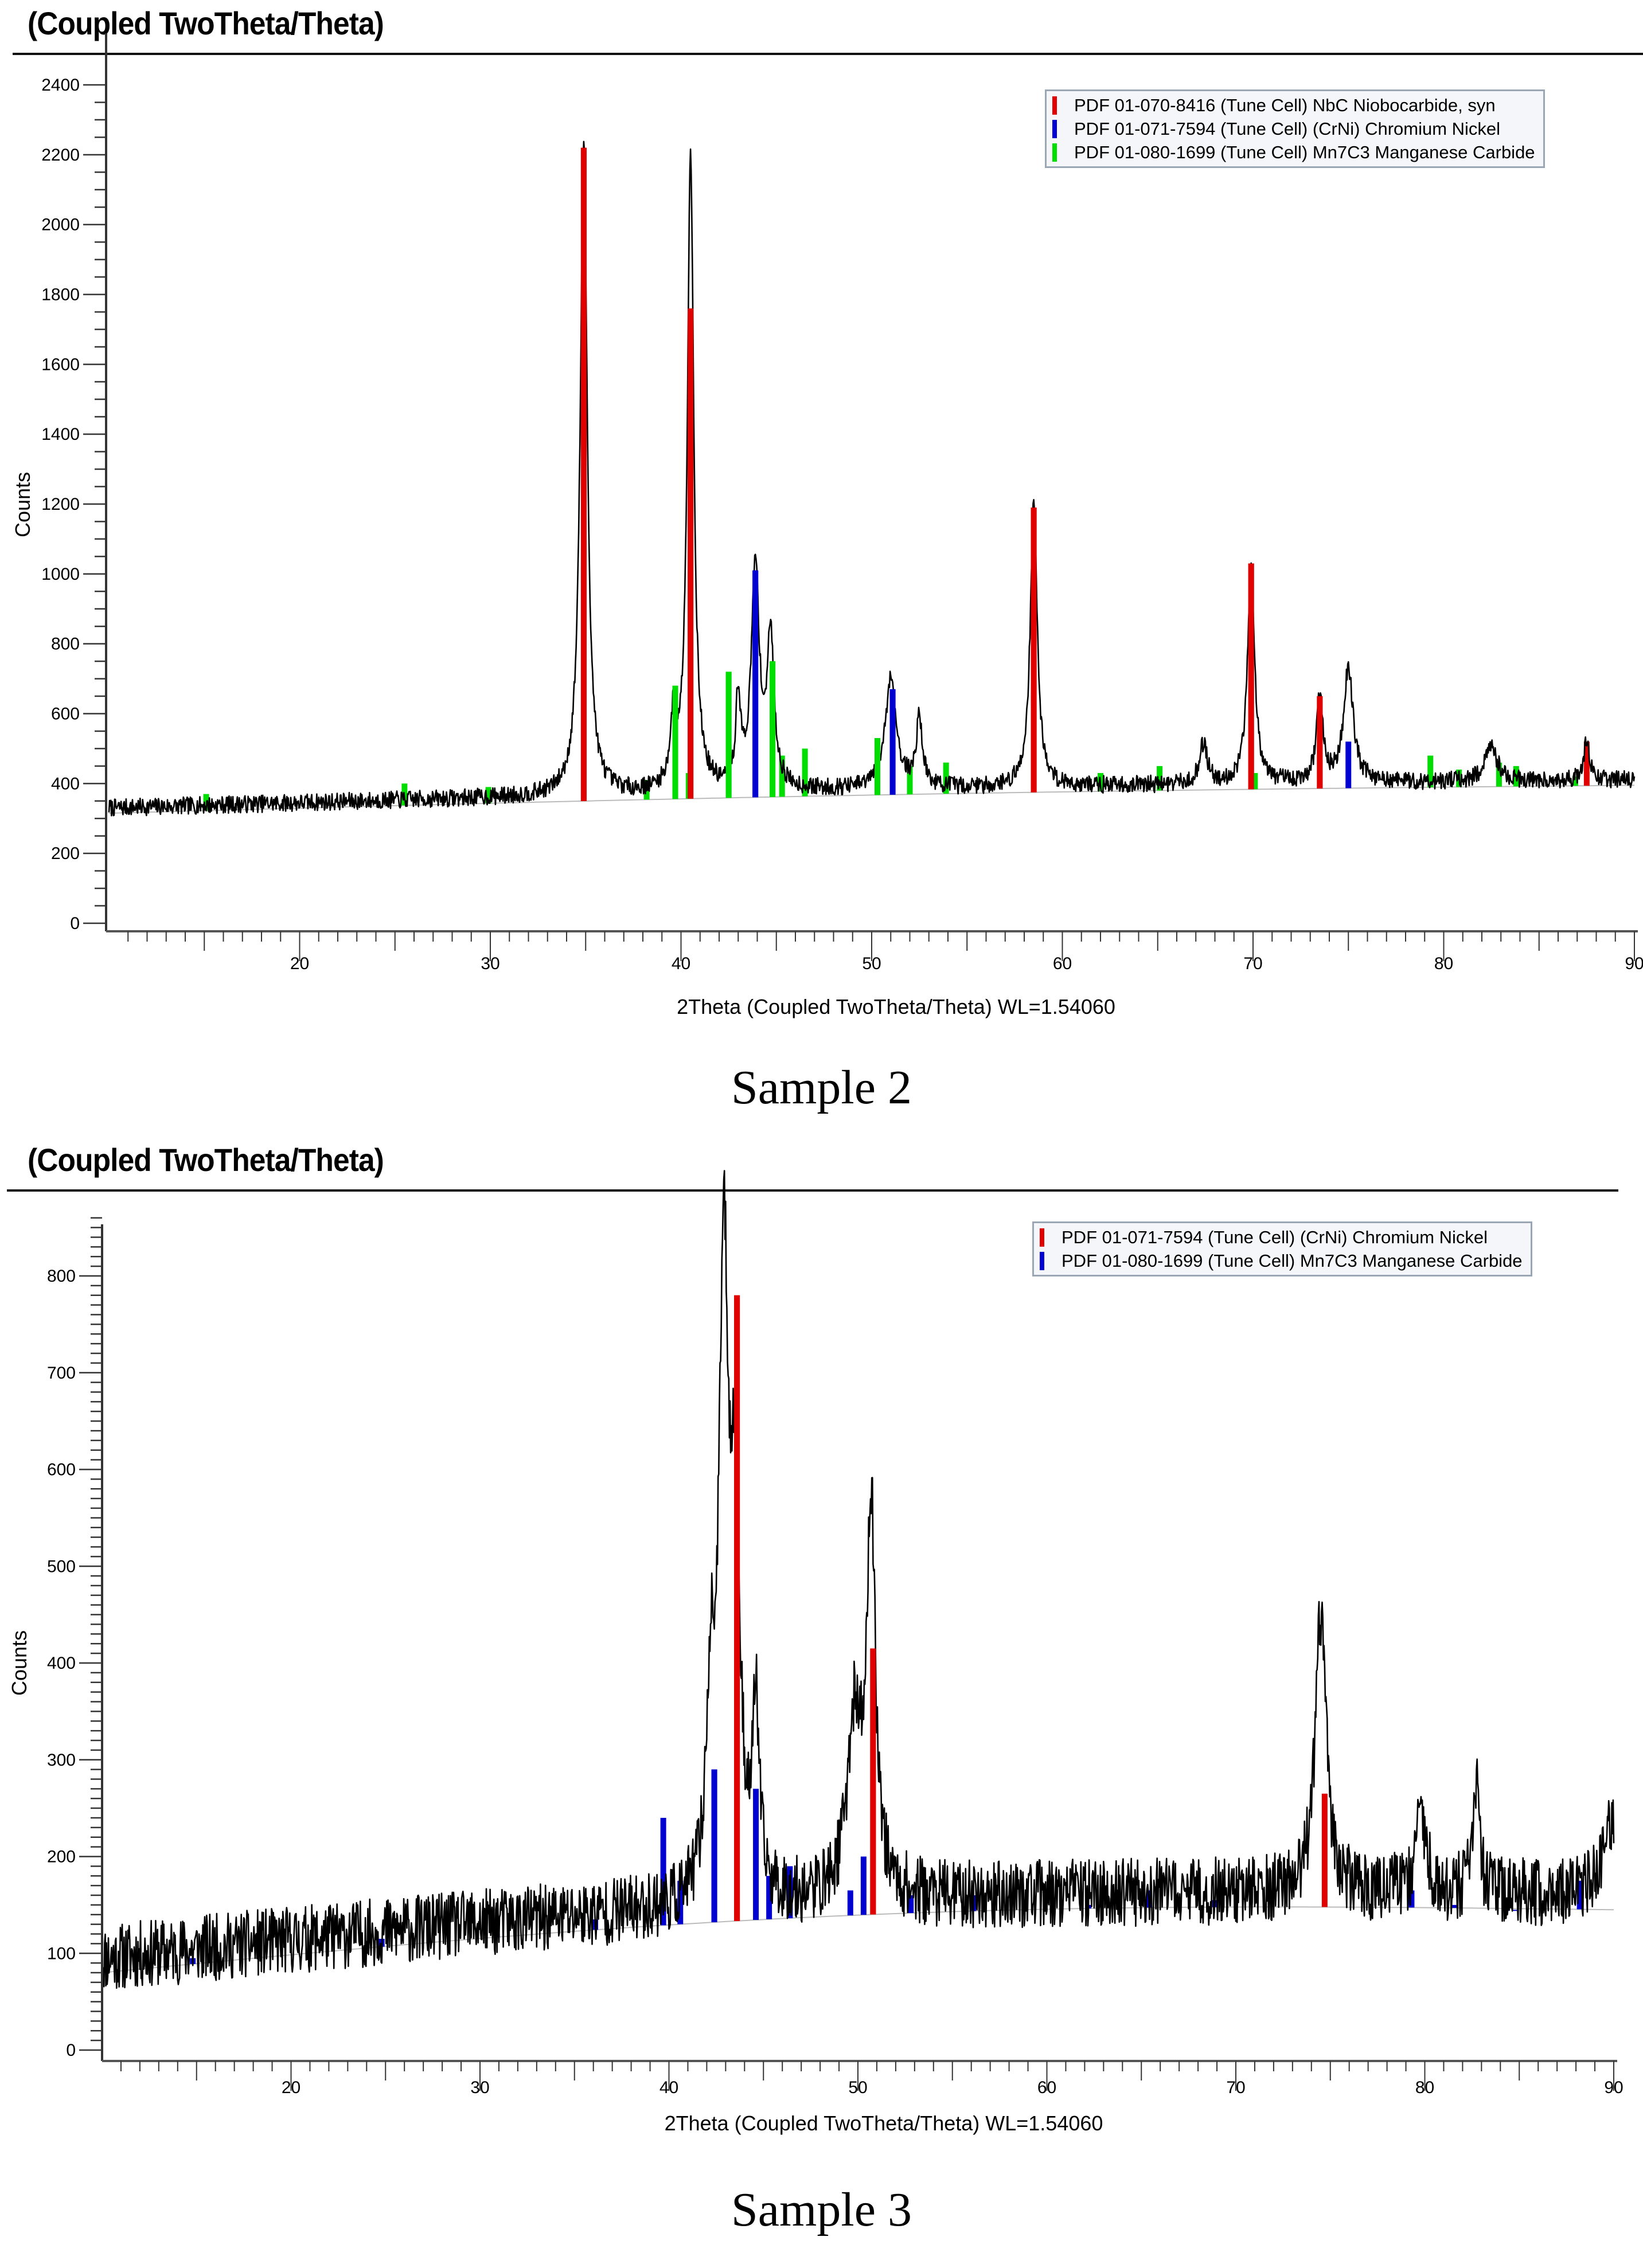 This screenshot has width=1643, height=2268. I want to click on y-tick-label: 100, so click(61, 1954).